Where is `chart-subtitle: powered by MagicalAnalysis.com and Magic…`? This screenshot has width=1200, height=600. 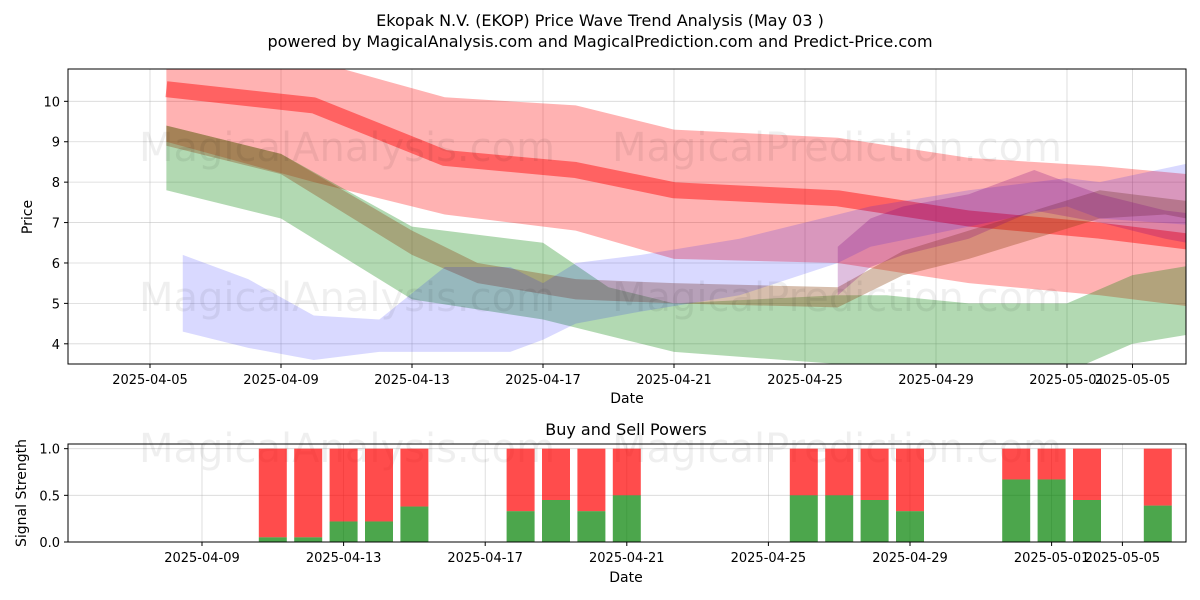 chart-subtitle: powered by MagicalAnalysis.com and Magic… is located at coordinates (599, 41).